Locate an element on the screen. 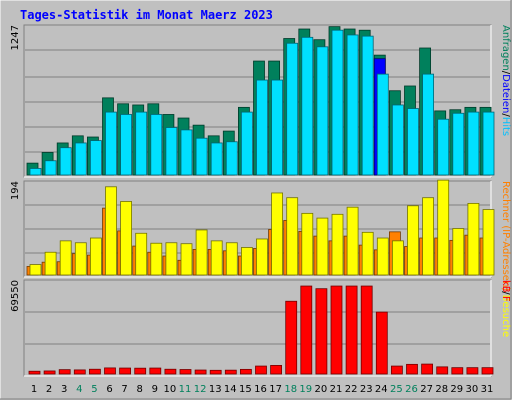  x-tick-label: 4 is located at coordinates (79, 389).